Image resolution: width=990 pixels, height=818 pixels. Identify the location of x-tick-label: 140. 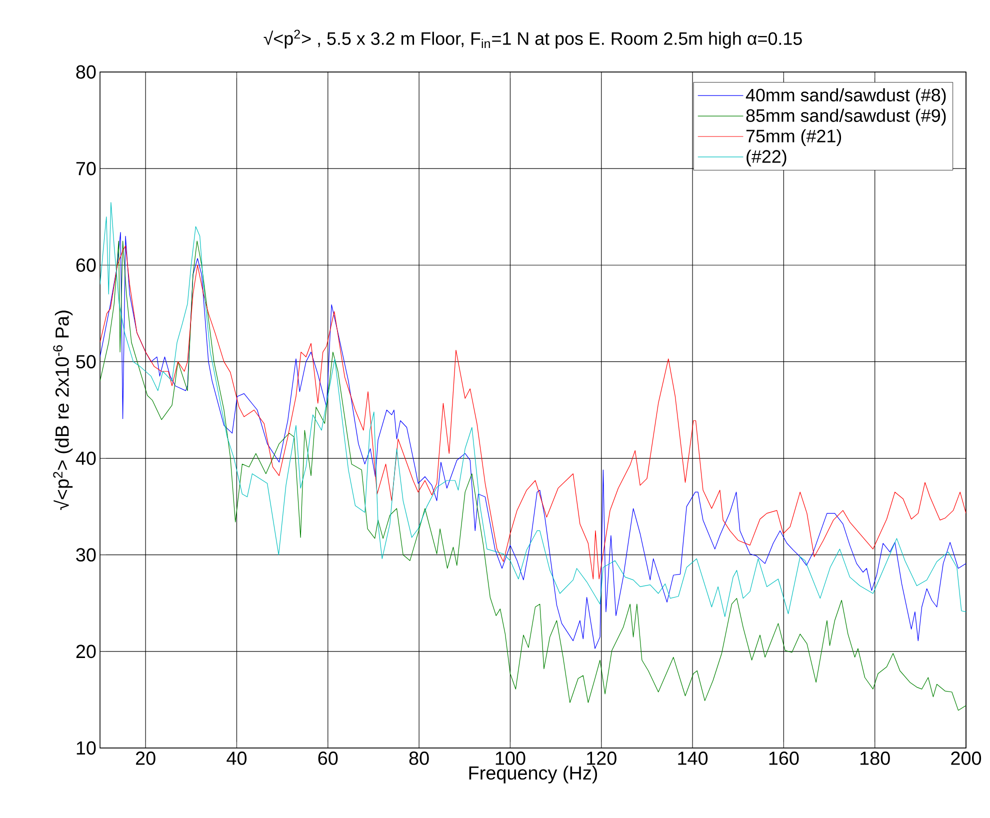
(693, 758).